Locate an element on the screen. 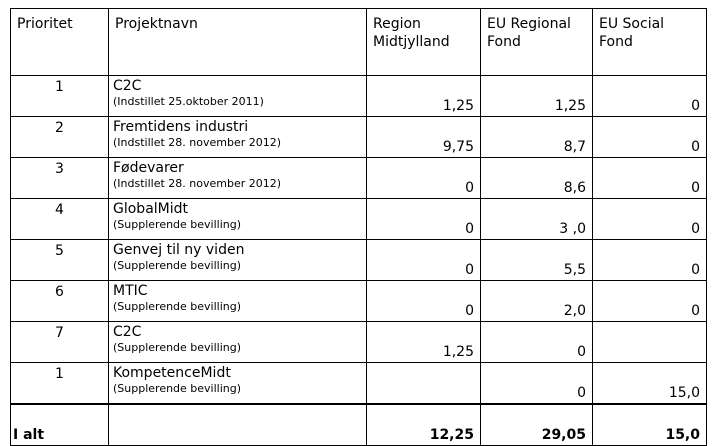  project-name: Fremtidens industri is located at coordinates (181, 127).